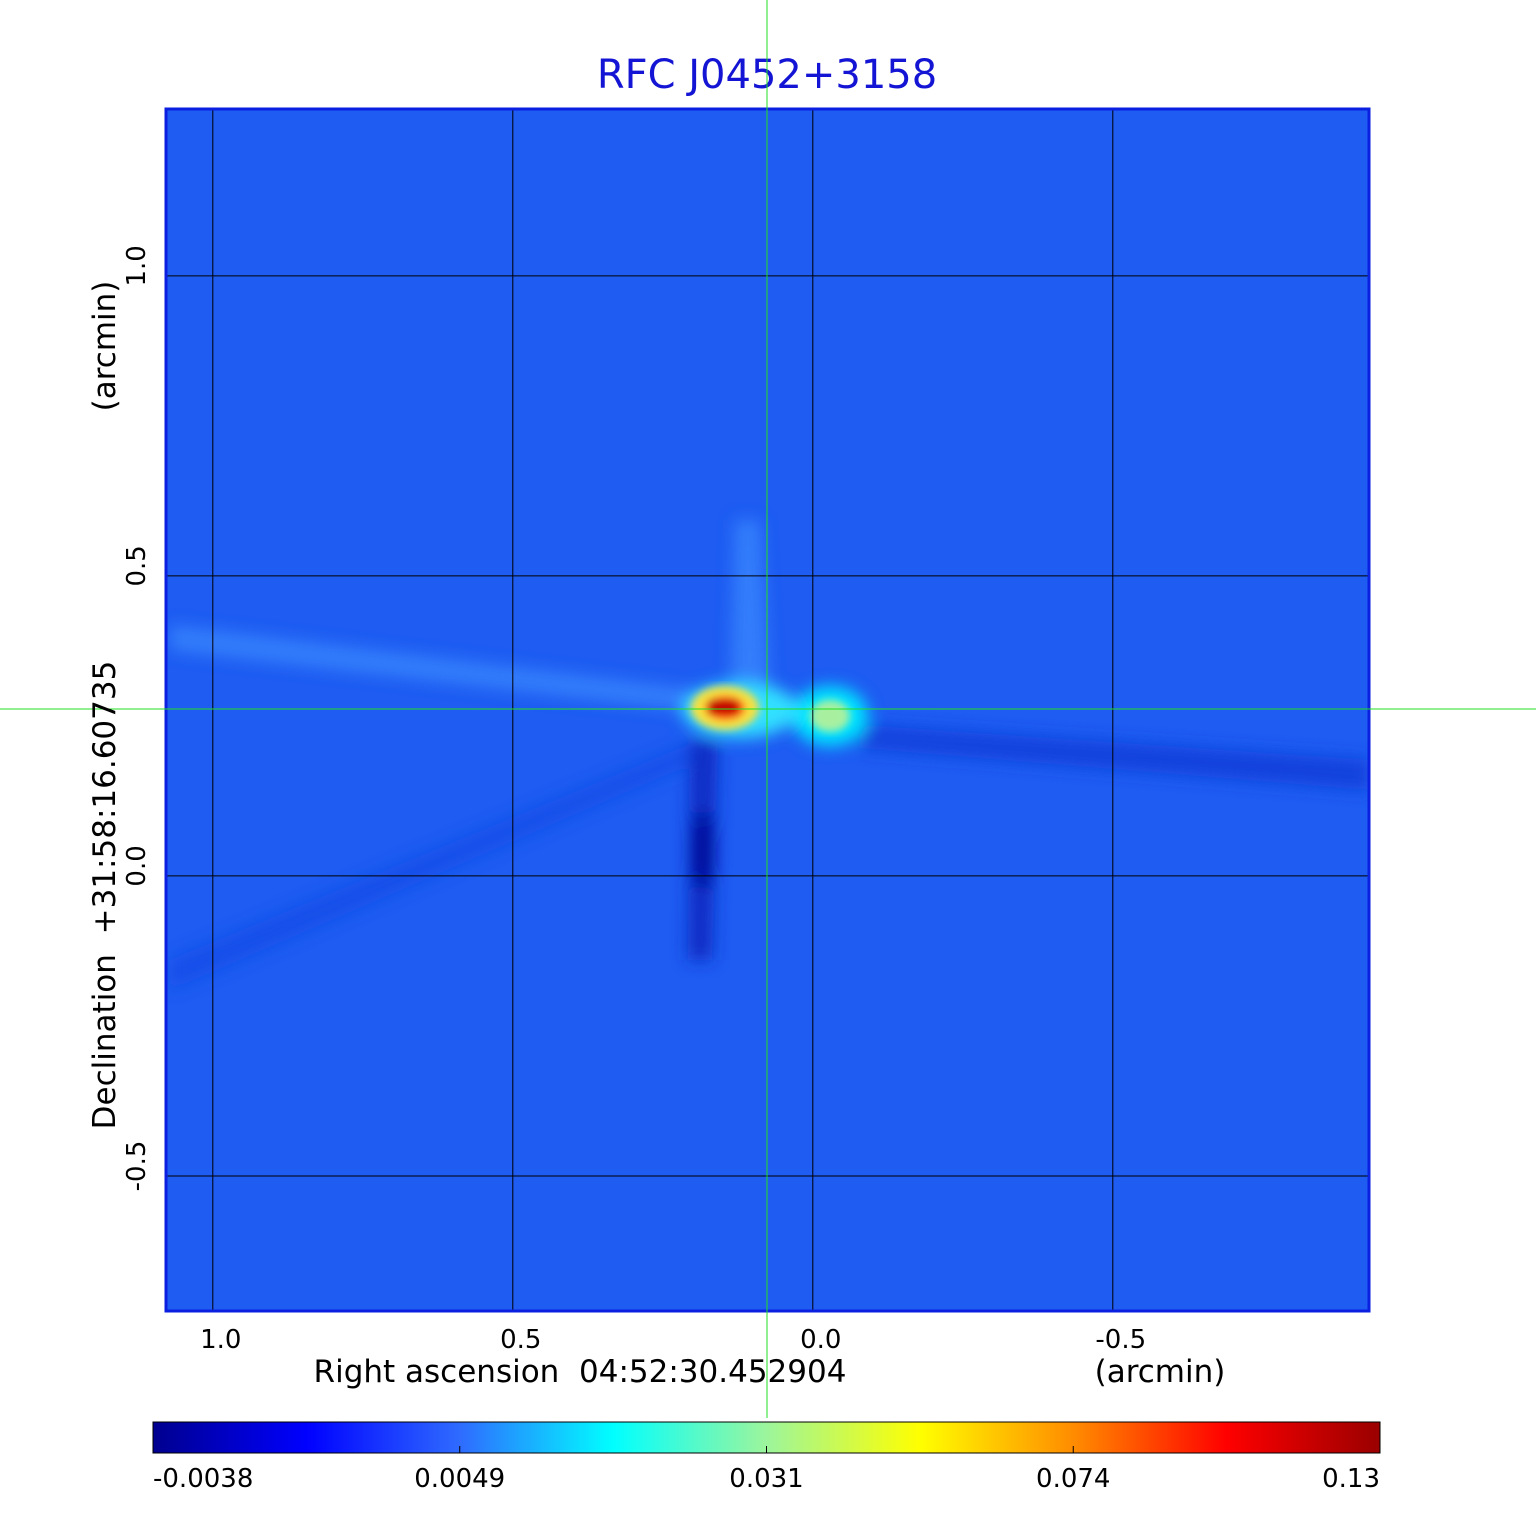 Image resolution: width=1536 pixels, height=1515 pixels. Describe the element at coordinates (220, 1340) in the screenshot. I see `x-tick-label: 1.0` at that location.